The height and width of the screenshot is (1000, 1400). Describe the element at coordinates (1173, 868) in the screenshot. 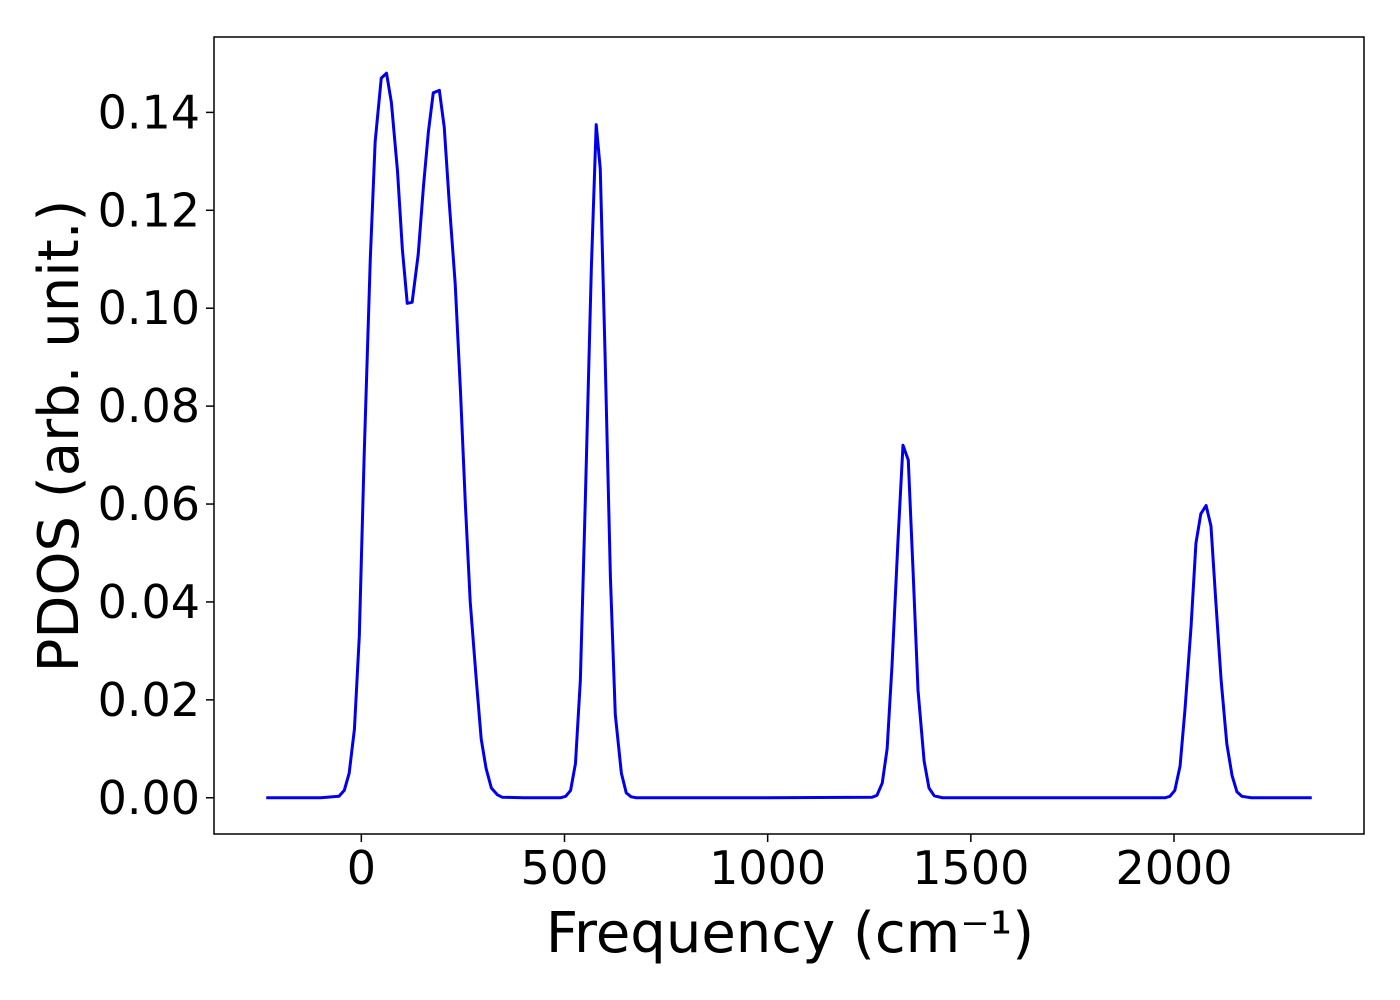

I see `x-tick-label: 2000` at that location.